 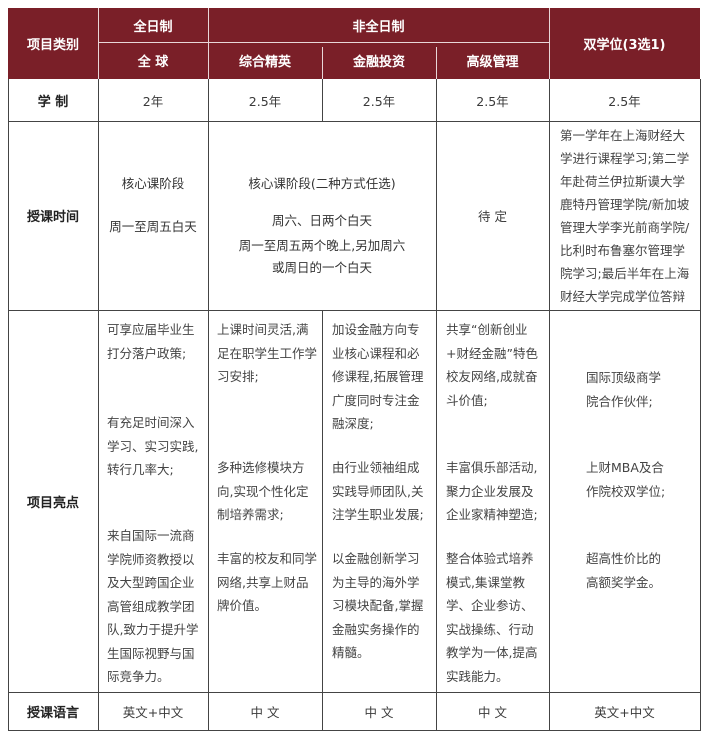 I want to click on header-global: 全 球, so click(x=153, y=60).